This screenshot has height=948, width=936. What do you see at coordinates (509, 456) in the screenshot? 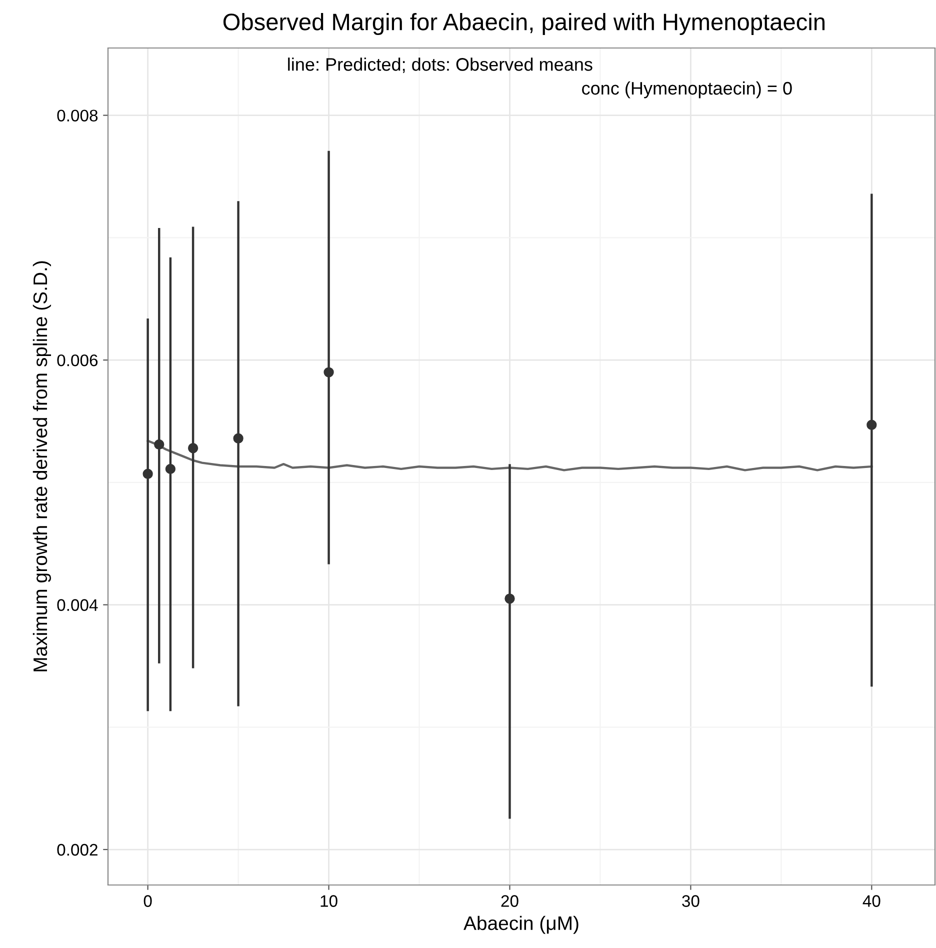
I see `line-series` at bounding box center [509, 456].